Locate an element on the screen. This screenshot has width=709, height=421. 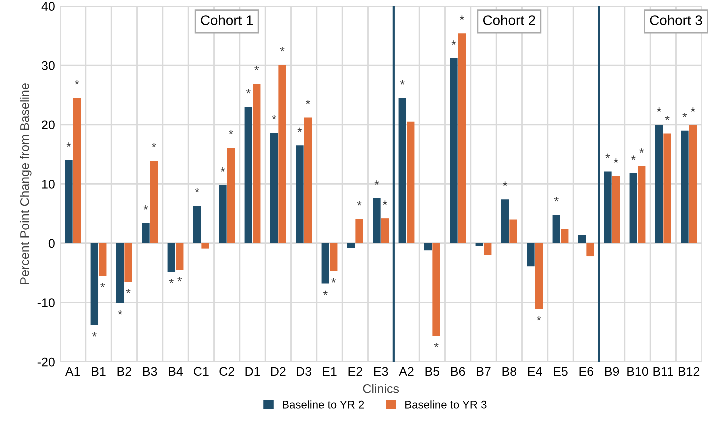
x-tick-label: B1 is located at coordinates (99, 371).